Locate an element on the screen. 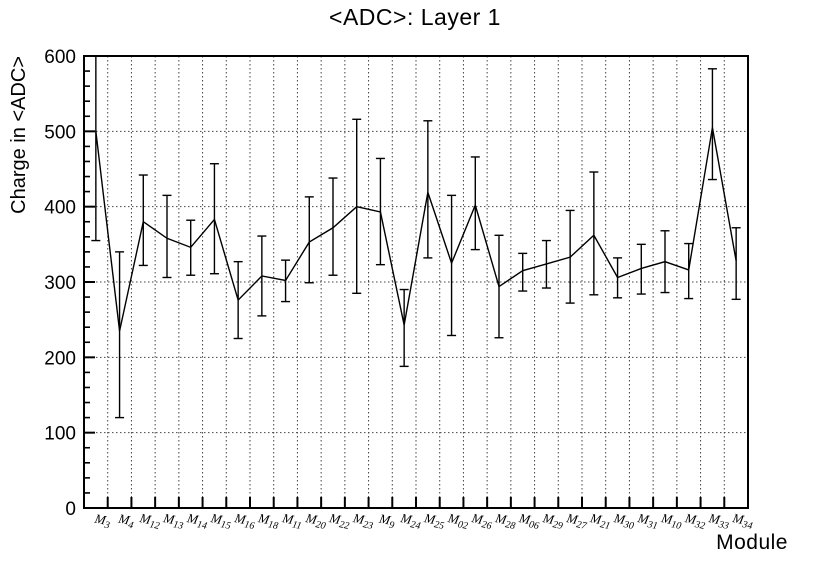 This screenshot has height=567, width=830. svg-text: M9 is located at coordinates (386, 520).